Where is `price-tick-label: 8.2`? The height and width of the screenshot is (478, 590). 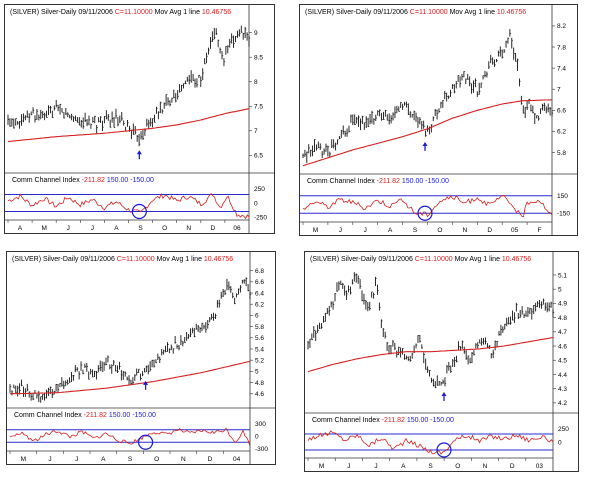
price-tick-label: 8.2 is located at coordinates (561, 26).